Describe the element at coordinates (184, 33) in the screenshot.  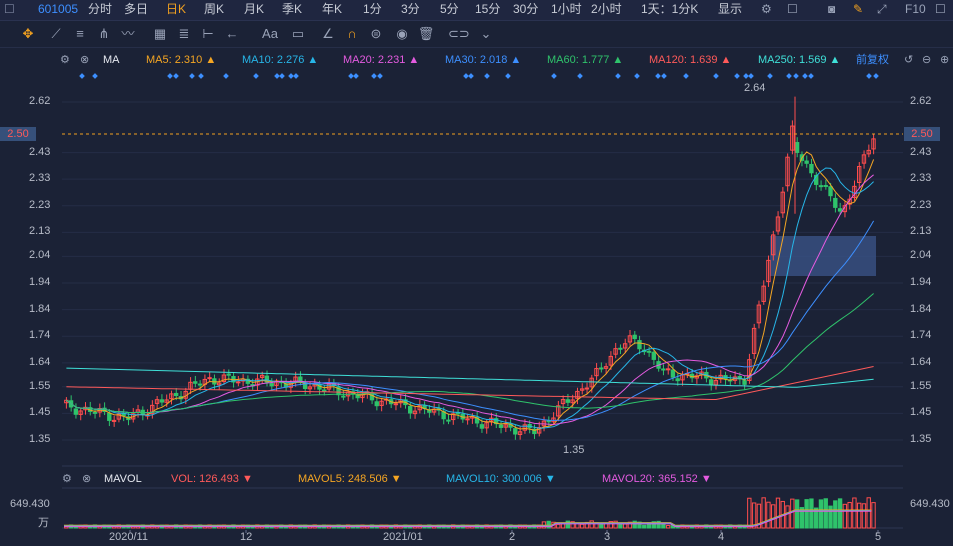
I see `fib-icon: ≣` at that location.